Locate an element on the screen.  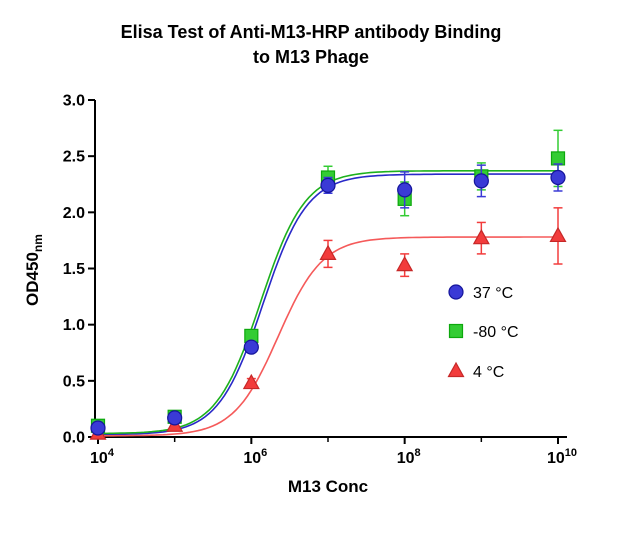
legend-item-1: 37 °C is located at coordinates (480, 293).